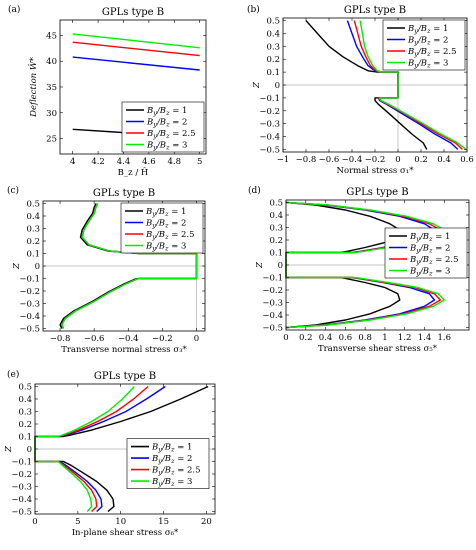 Image resolution: width=476 pixels, height=550 pixels. What do you see at coordinates (421, 160) in the screenshot?
I see `x-tick-label: 0.2` at bounding box center [421, 160].